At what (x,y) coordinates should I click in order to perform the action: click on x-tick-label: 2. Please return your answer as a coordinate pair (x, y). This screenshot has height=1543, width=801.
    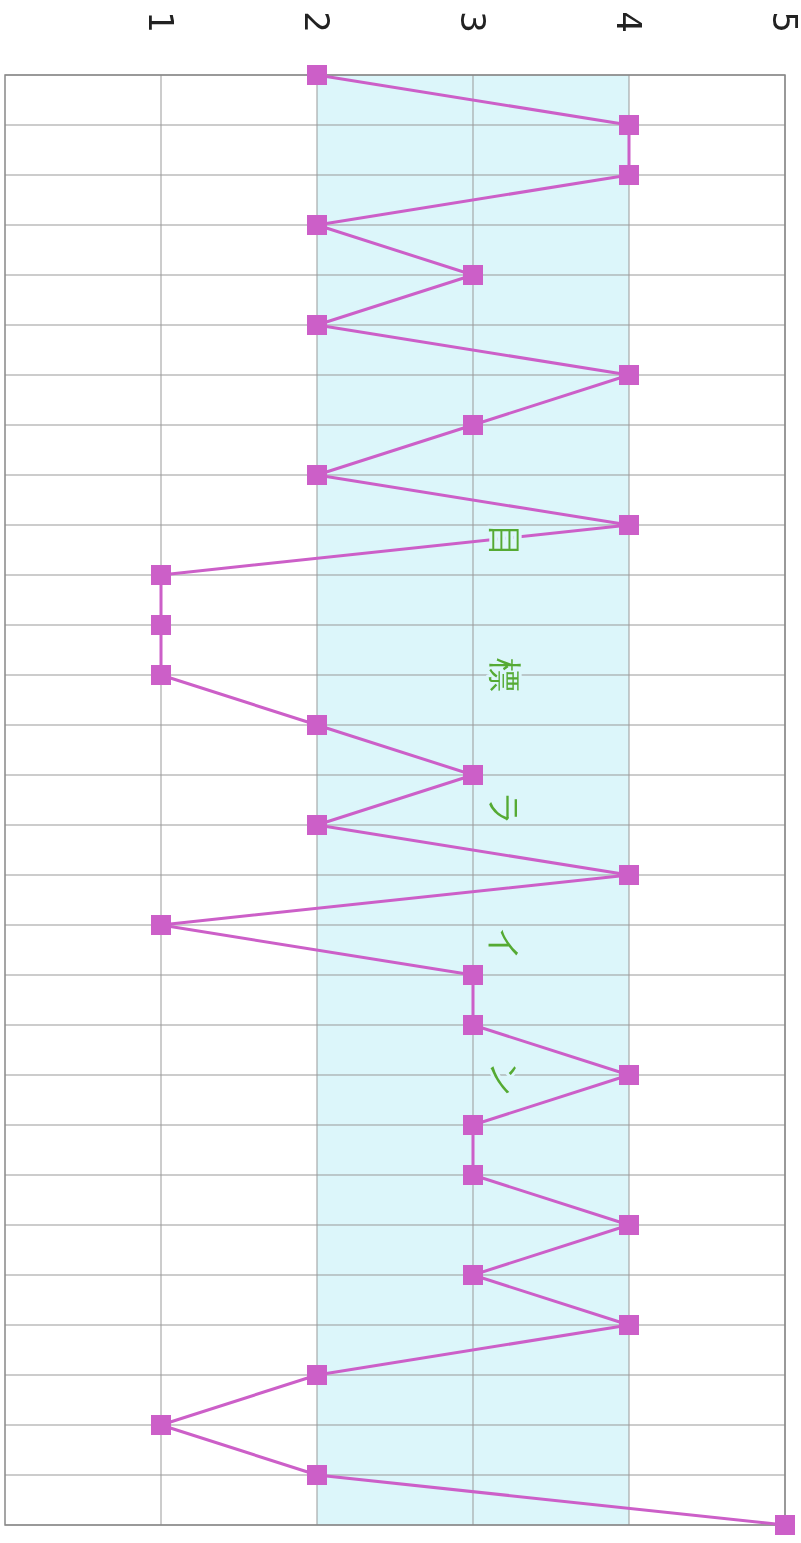
    Looking at the image, I should click on (317, 22).